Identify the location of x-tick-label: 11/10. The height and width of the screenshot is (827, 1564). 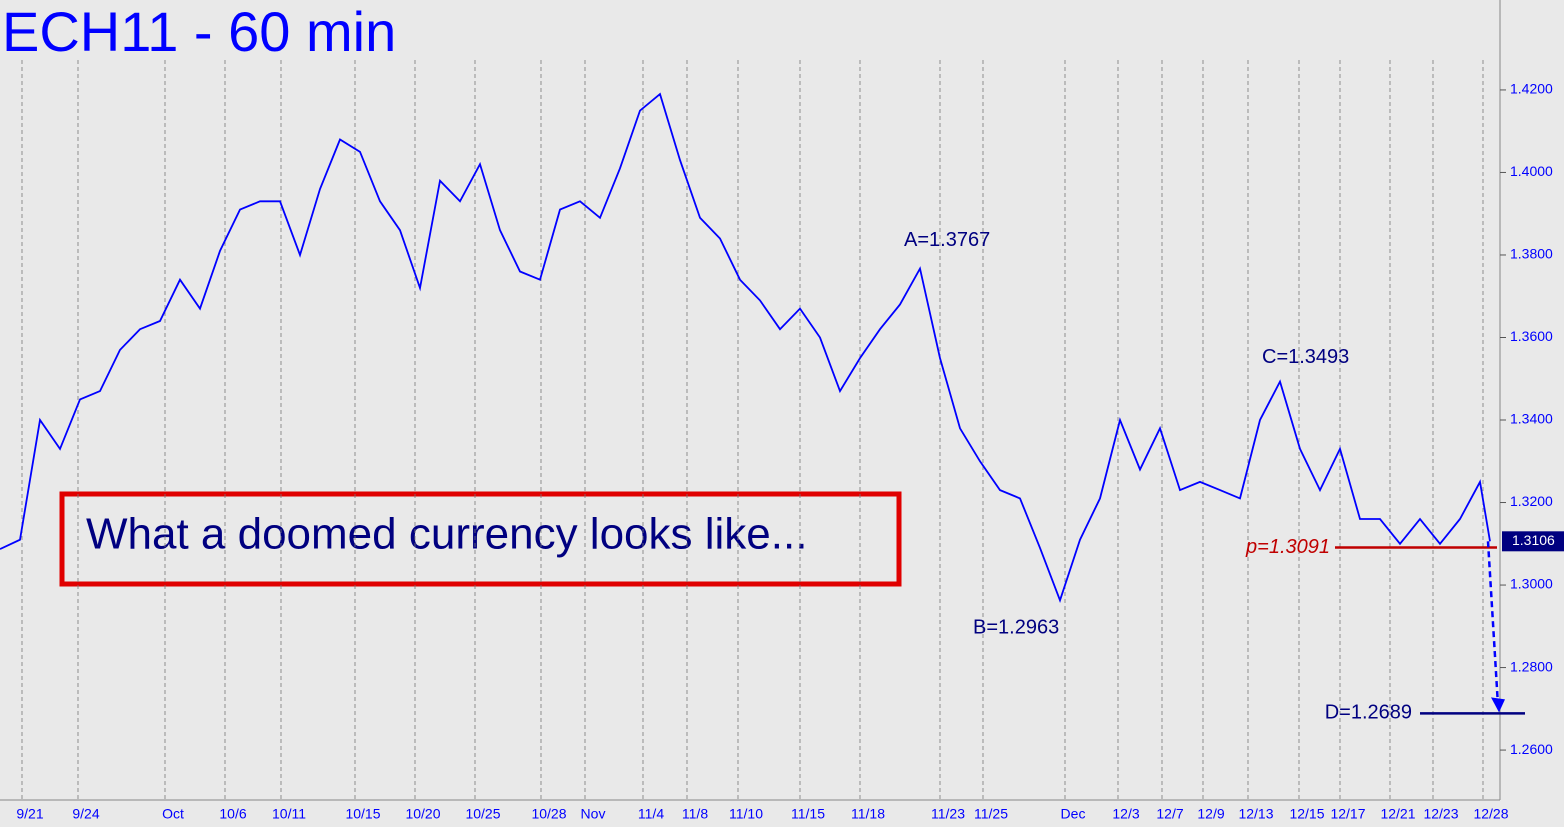
(746, 814).